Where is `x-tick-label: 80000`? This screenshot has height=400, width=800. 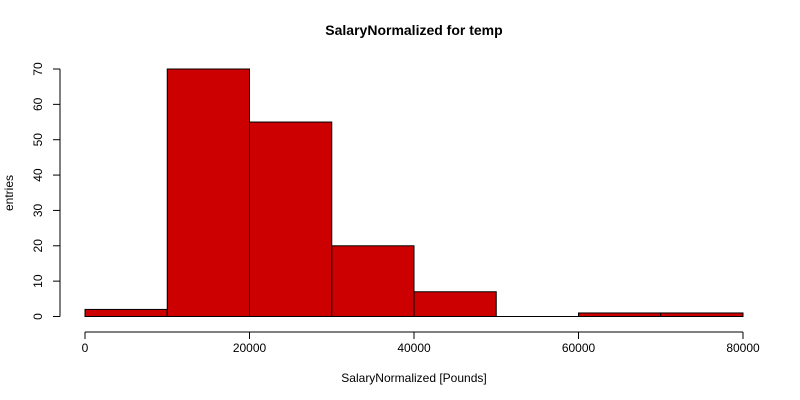
x-tick-label: 80000 is located at coordinates (743, 348).